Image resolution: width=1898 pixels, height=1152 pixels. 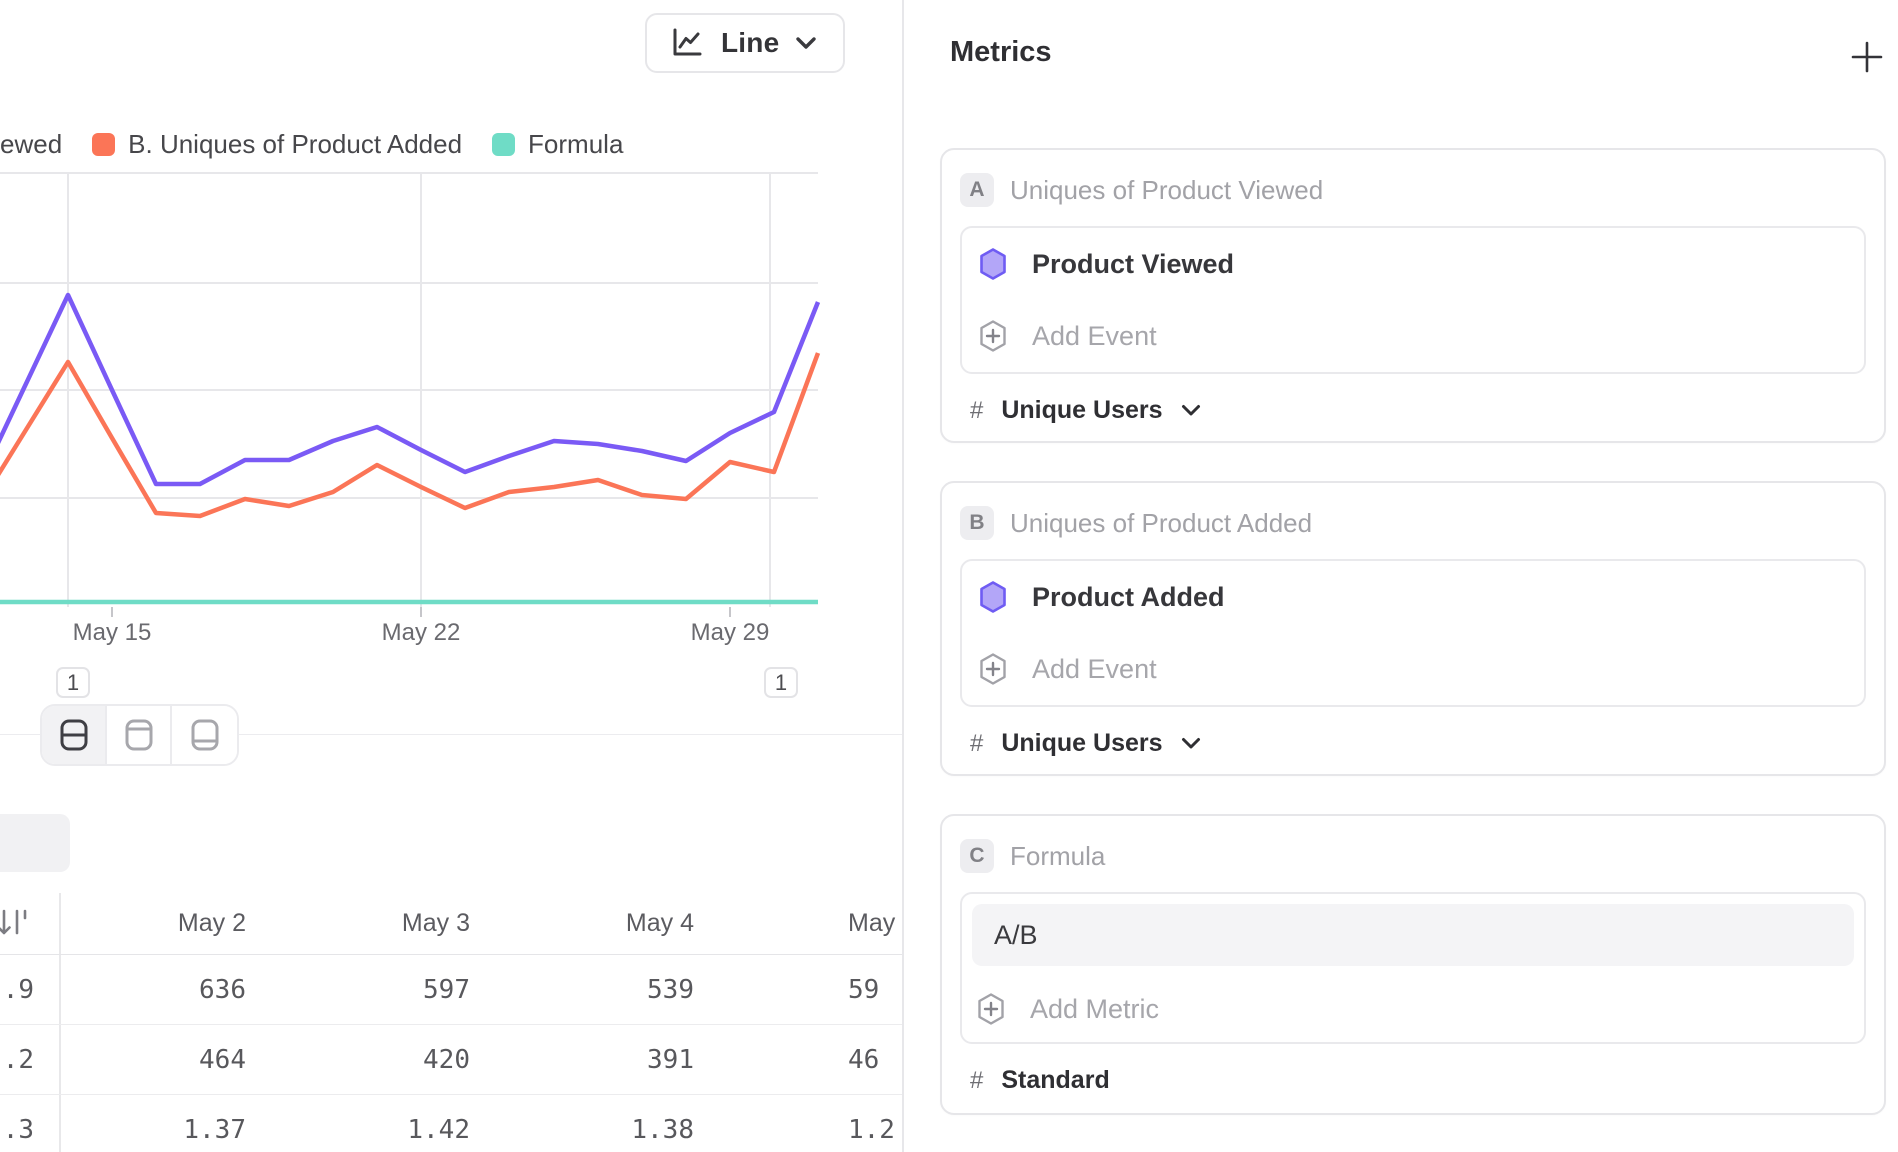 I want to click on metric-title: Uniques of Product Viewed, so click(x=1167, y=189).